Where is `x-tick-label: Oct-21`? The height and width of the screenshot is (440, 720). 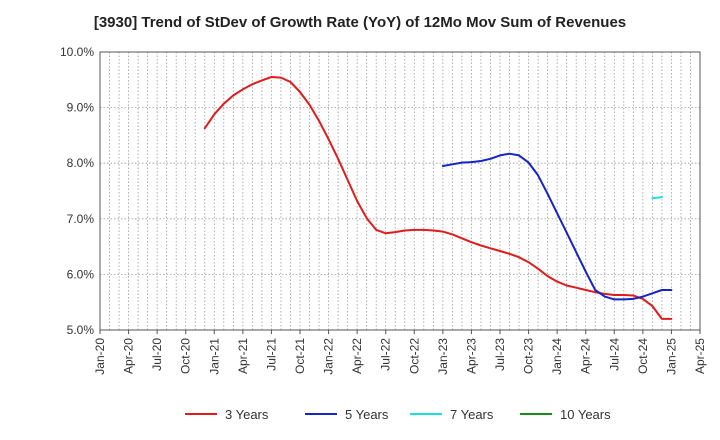 x-tick-label: Oct-21 is located at coordinates (300, 356).